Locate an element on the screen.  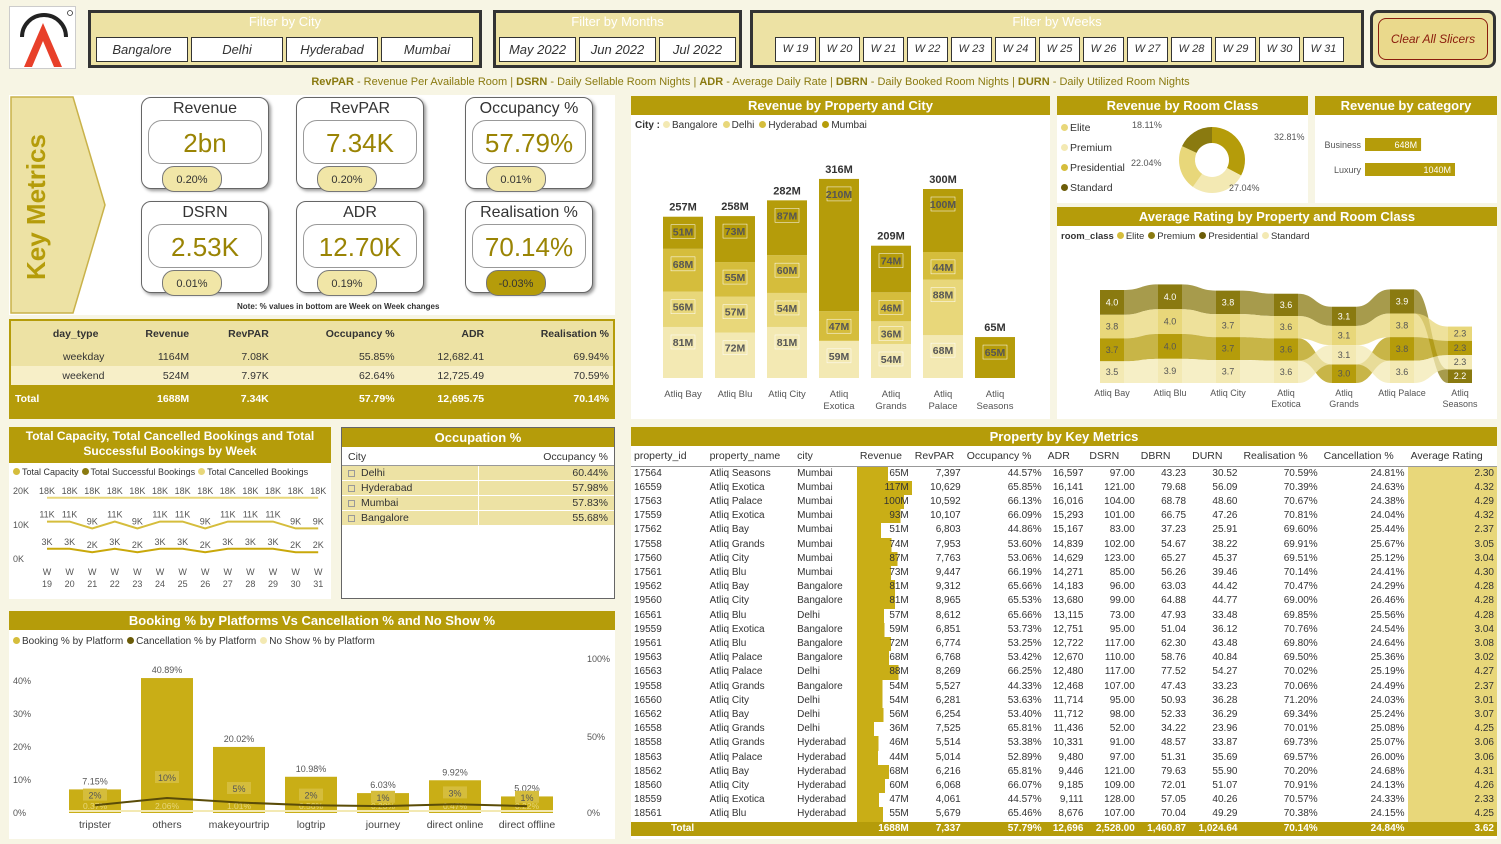
legend-item: Mumbai is located at coordinates (844, 125).